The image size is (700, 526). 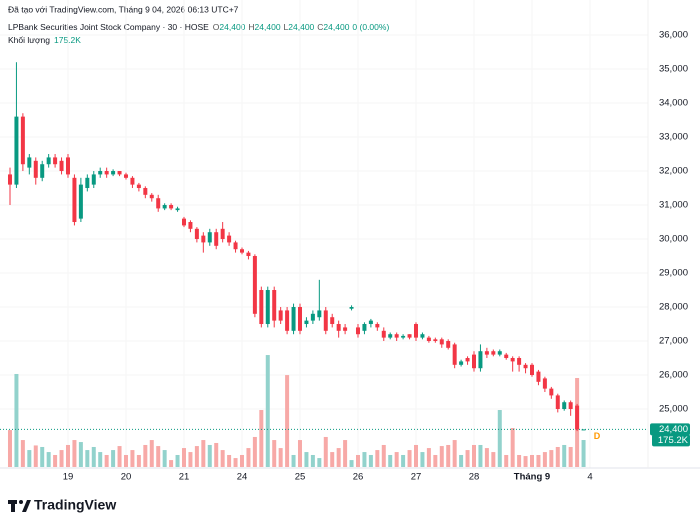 What do you see at coordinates (126, 477) in the screenshot?
I see `x-tick-label: 20` at bounding box center [126, 477].